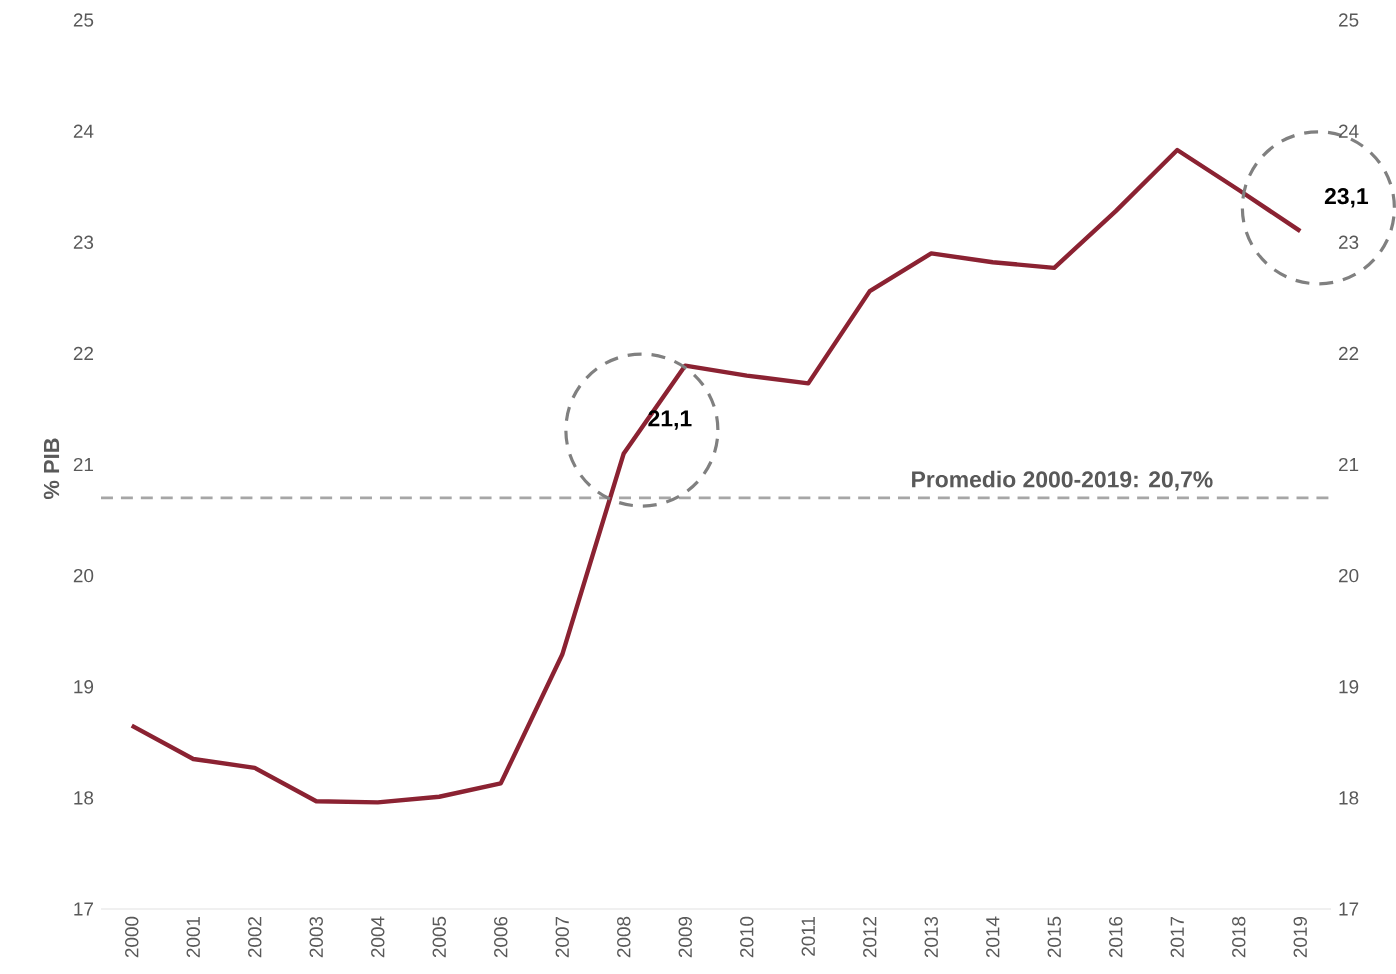 This screenshot has width=1396, height=974. Describe the element at coordinates (1239, 937) in the screenshot. I see `x-tick-label: 2018` at that location.